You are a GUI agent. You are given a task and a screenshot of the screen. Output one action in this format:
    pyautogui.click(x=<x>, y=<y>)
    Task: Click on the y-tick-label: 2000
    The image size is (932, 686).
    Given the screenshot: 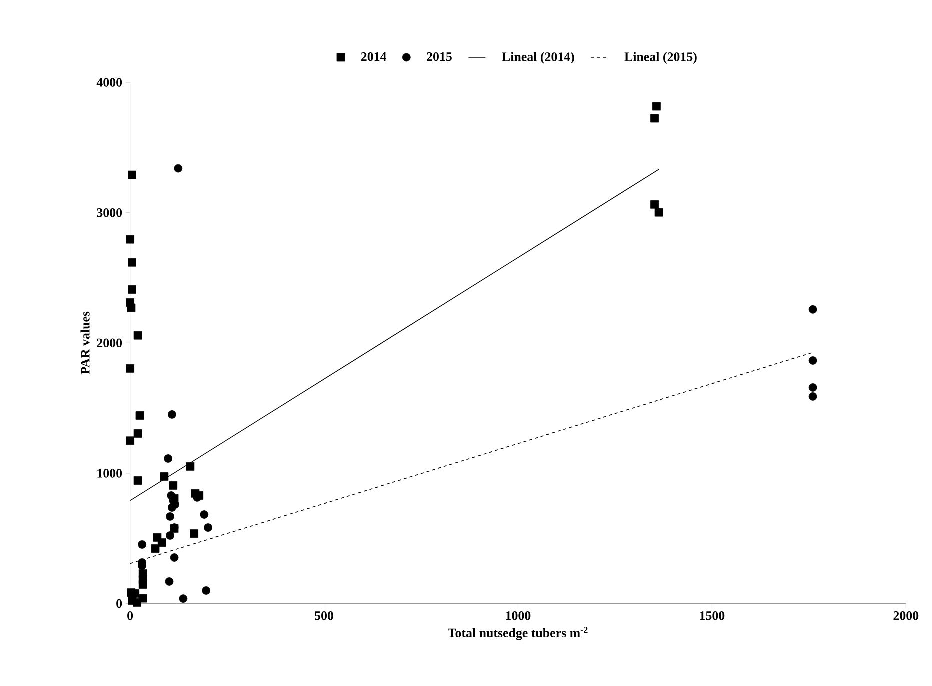 What is the action you would take?
    pyautogui.click(x=109, y=343)
    